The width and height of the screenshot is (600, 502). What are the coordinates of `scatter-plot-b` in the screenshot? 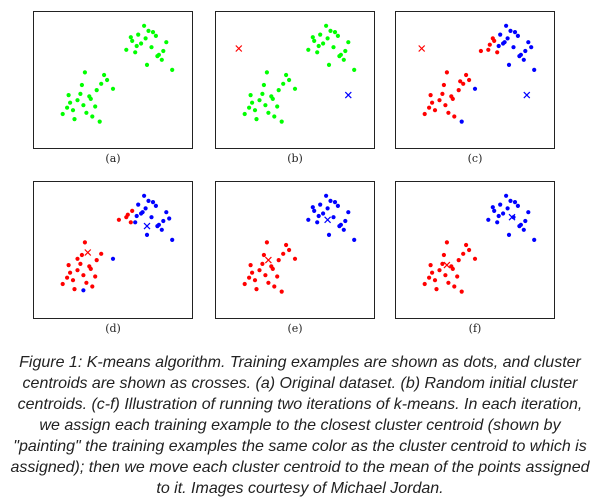 It's located at (295, 80).